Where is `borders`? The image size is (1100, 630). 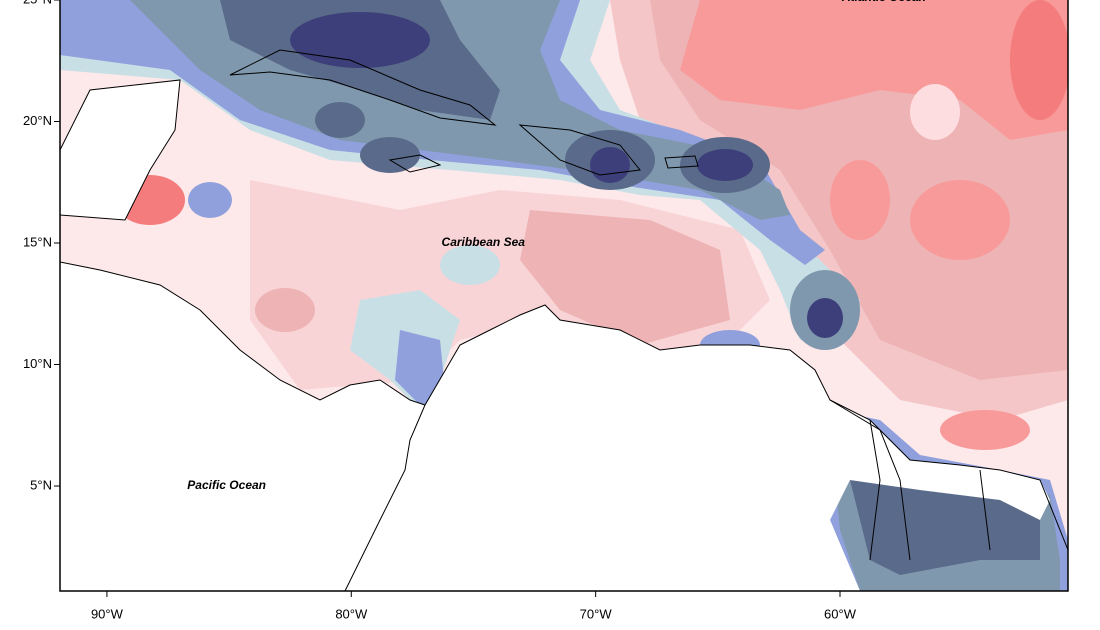 borders is located at coordinates (910, 480).